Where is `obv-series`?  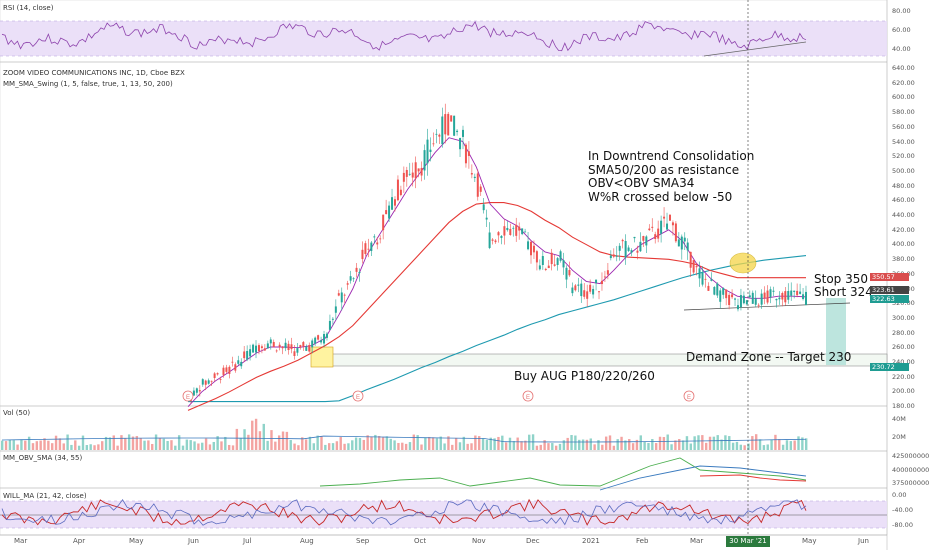
obv-series is located at coordinates (753, 478).